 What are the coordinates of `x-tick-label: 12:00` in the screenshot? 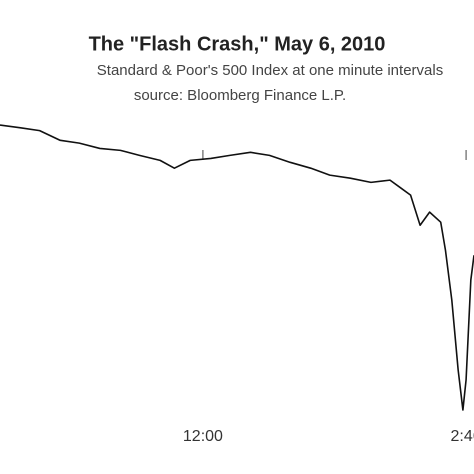 It's located at (203, 436).